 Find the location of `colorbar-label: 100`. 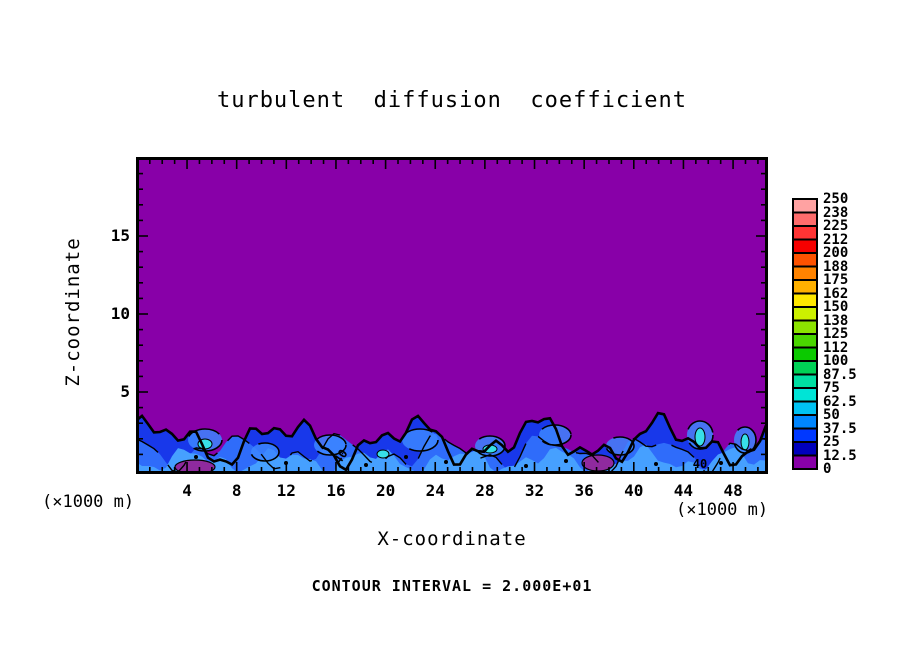

colorbar-label: 100 is located at coordinates (836, 361).